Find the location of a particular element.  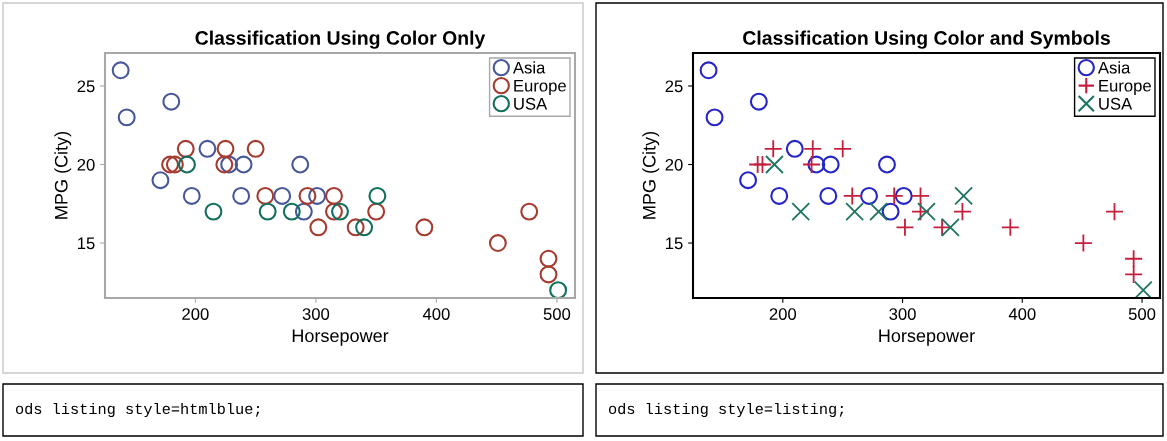

chart-title: Classification Using Color Only is located at coordinates (340, 39).